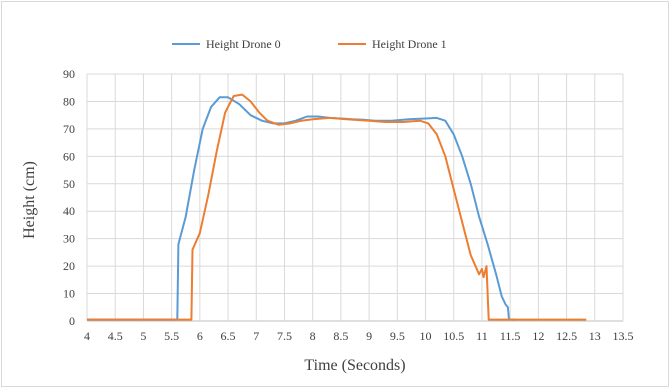  Describe the element at coordinates (29, 200) in the screenshot. I see `y-axis-title: Height (cm)` at that location.